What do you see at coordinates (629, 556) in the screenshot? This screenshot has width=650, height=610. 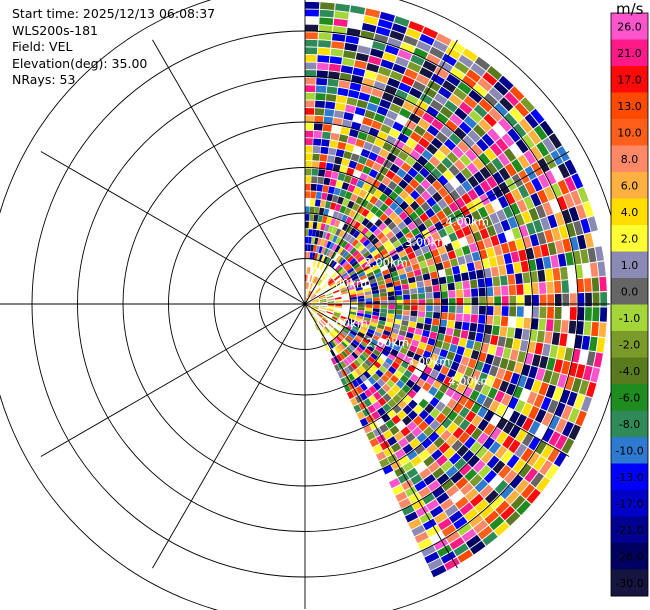 I see `colorbar-tick-label: -26.0` at bounding box center [629, 556].